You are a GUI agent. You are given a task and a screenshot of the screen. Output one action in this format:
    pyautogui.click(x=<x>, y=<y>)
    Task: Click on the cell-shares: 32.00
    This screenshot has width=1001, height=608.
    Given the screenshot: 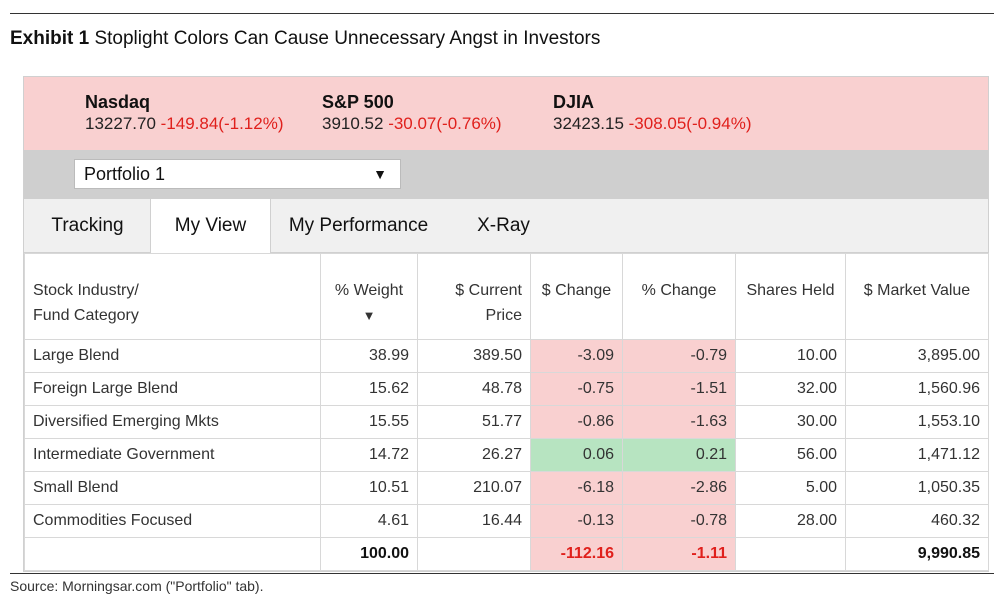 What is the action you would take?
    pyautogui.click(x=790, y=389)
    